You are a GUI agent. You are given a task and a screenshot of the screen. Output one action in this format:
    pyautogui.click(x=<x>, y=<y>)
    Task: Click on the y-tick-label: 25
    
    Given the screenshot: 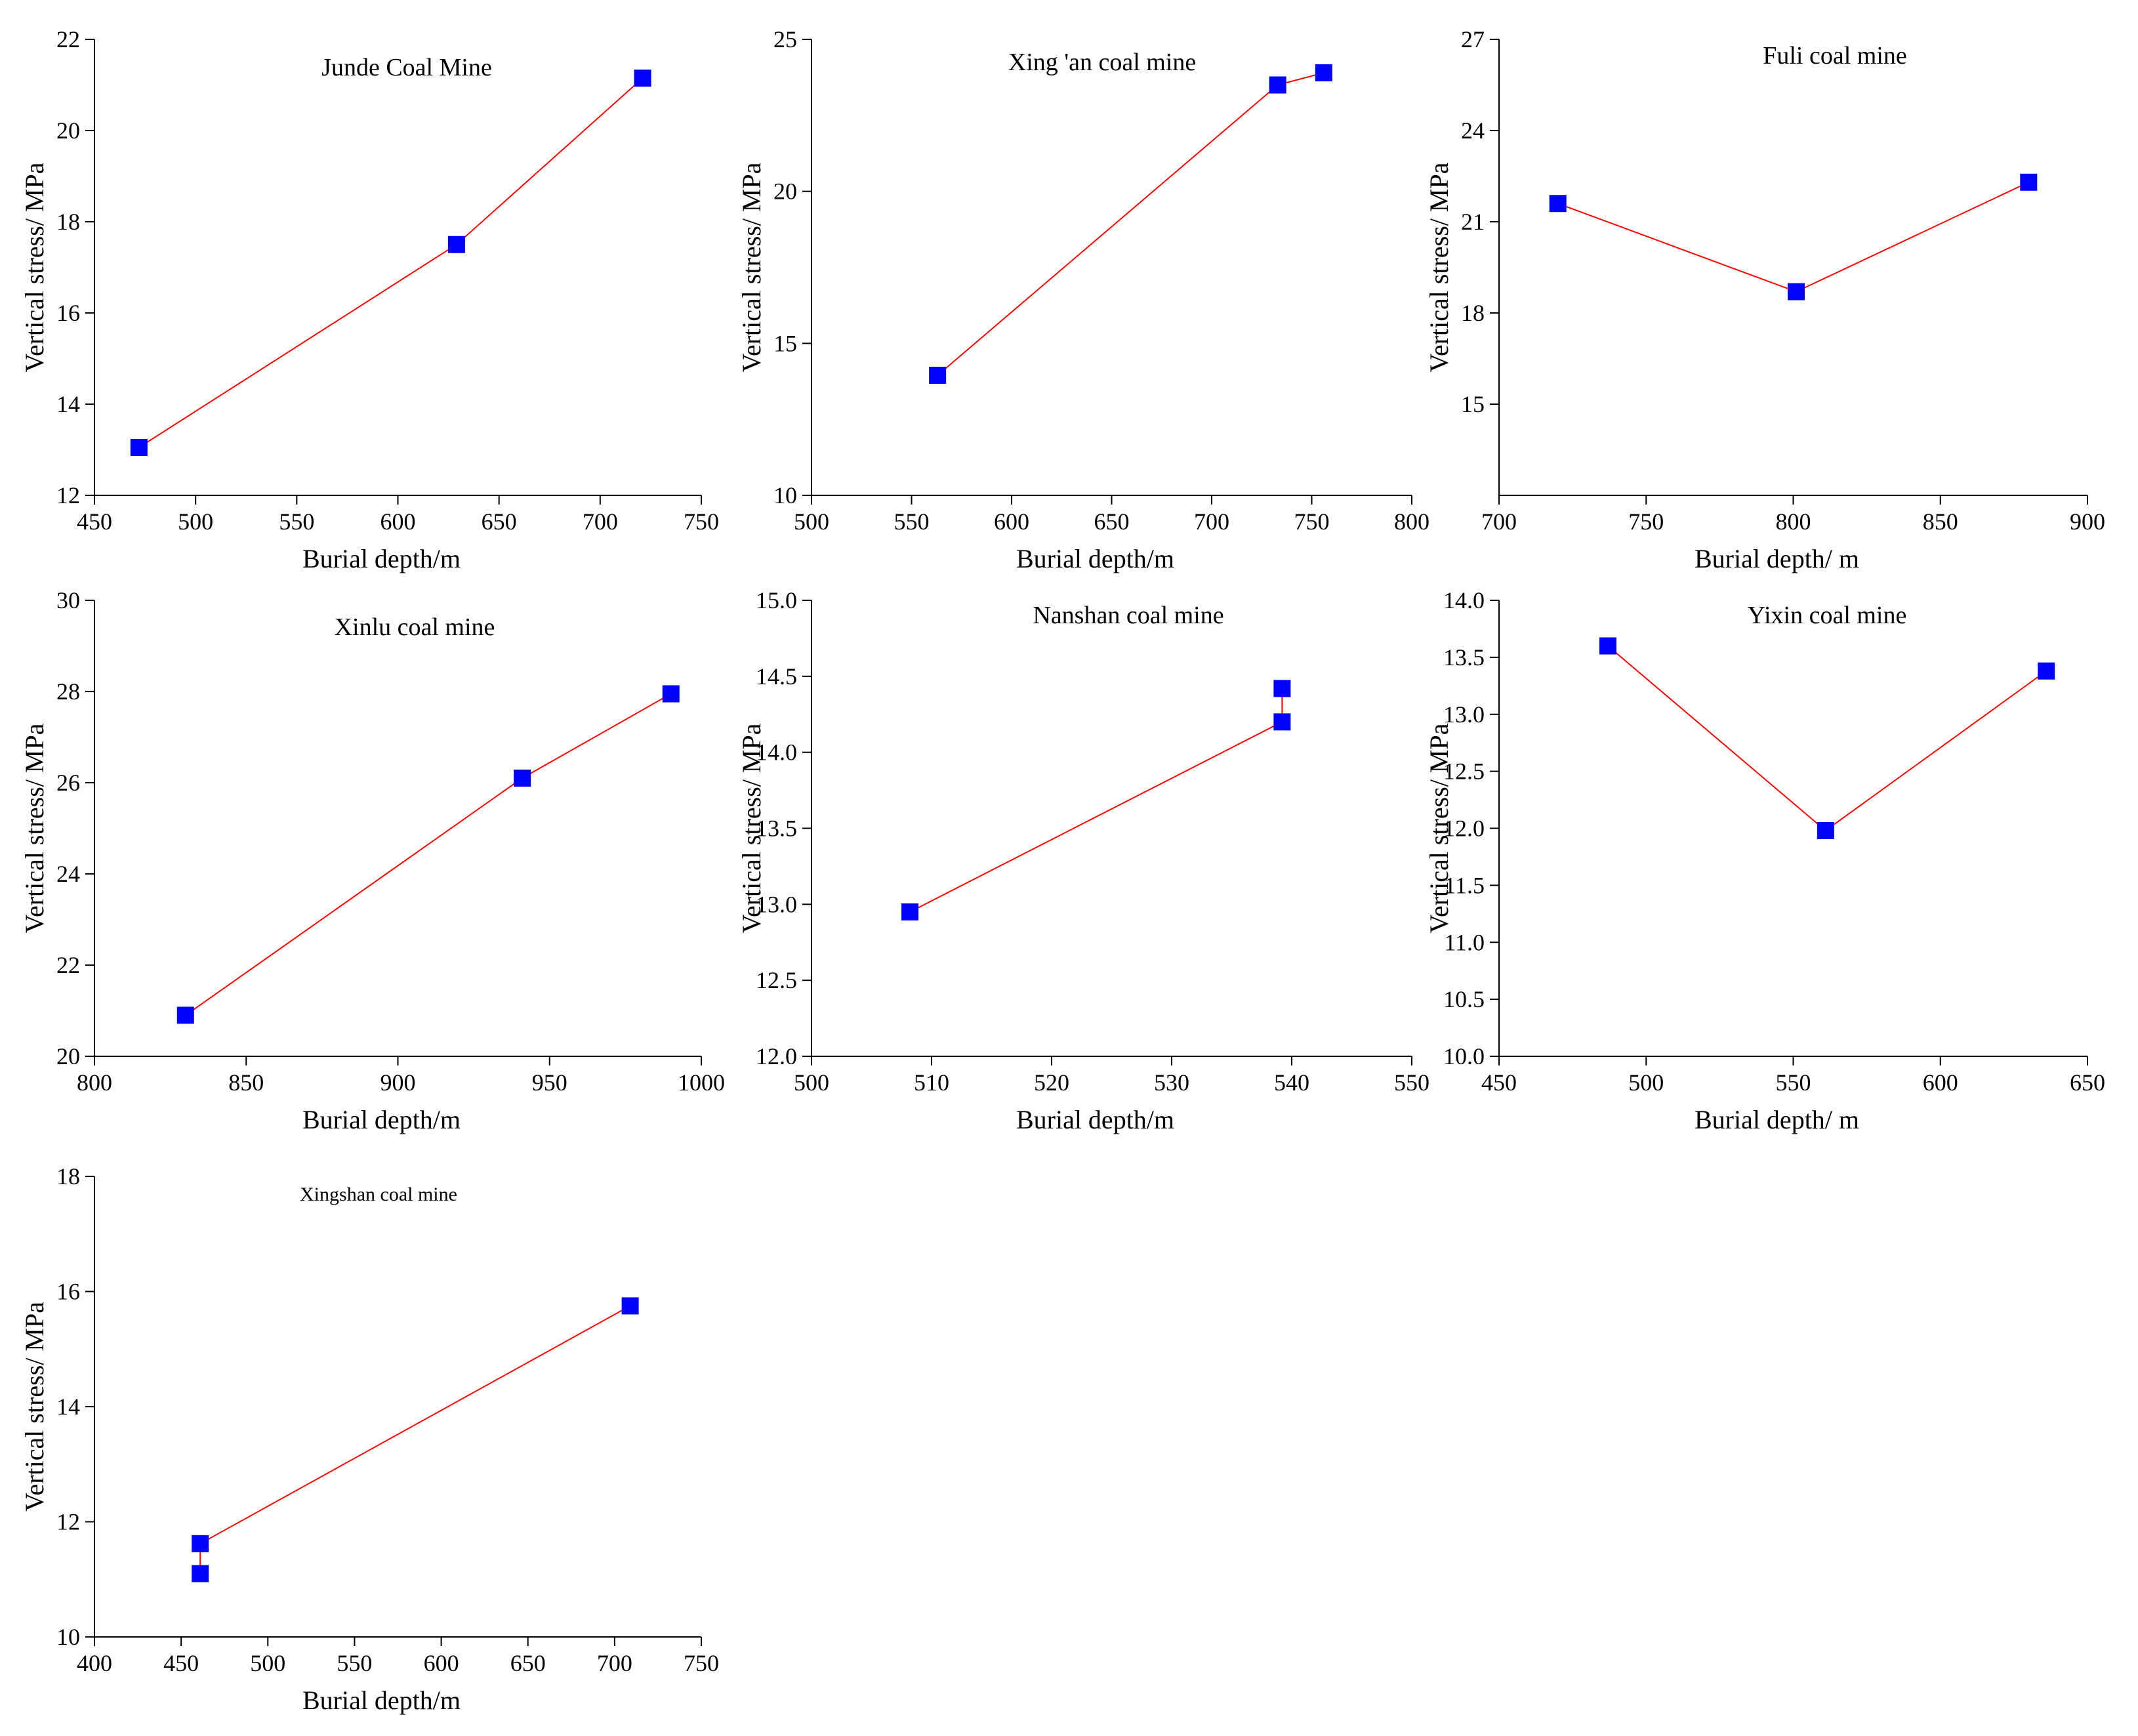 What is the action you would take?
    pyautogui.click(x=785, y=39)
    